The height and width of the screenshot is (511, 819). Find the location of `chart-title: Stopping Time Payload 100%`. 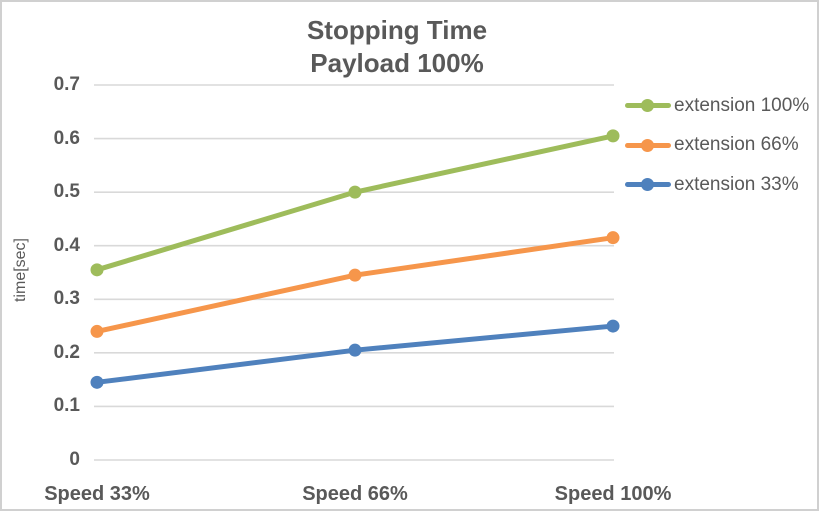

chart-title: Stopping Time Payload 100% is located at coordinates (397, 47).